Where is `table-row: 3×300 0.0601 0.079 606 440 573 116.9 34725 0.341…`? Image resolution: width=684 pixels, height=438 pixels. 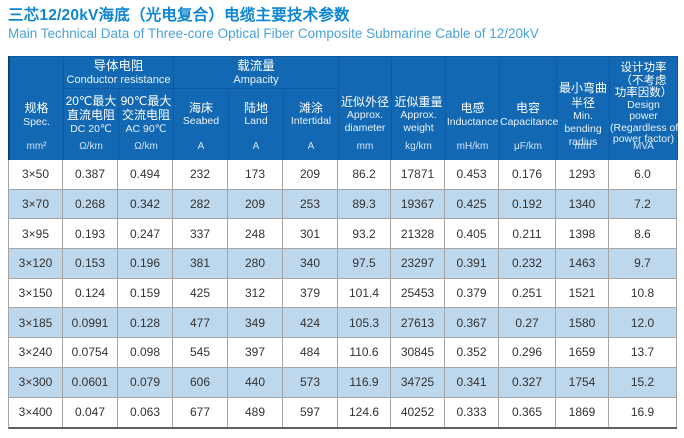 table-row: 3×300 0.0601 0.079 606 440 573 116.9 34725 0.341… is located at coordinates (343, 382).